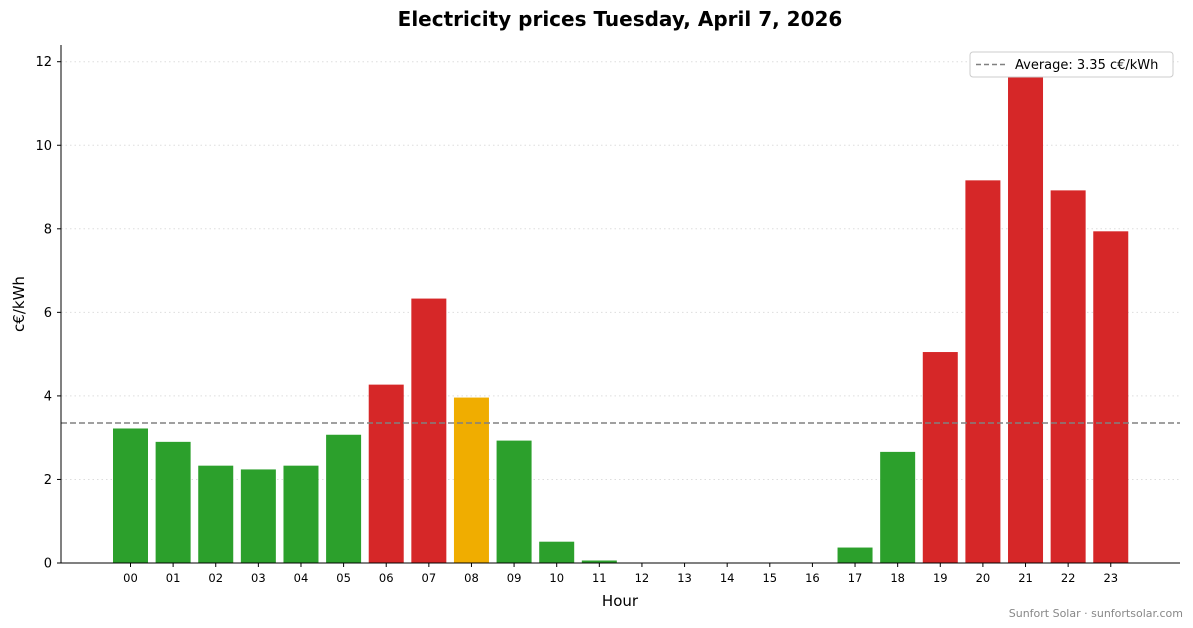 This screenshot has height=628, width=1193. Describe the element at coordinates (301, 578) in the screenshot. I see `x-tick-label-04: 04` at that location.